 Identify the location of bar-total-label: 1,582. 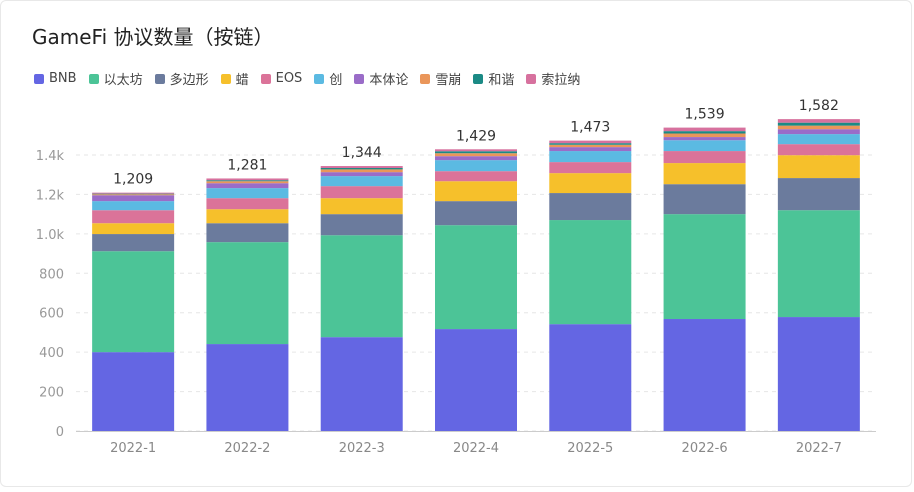
(819, 106).